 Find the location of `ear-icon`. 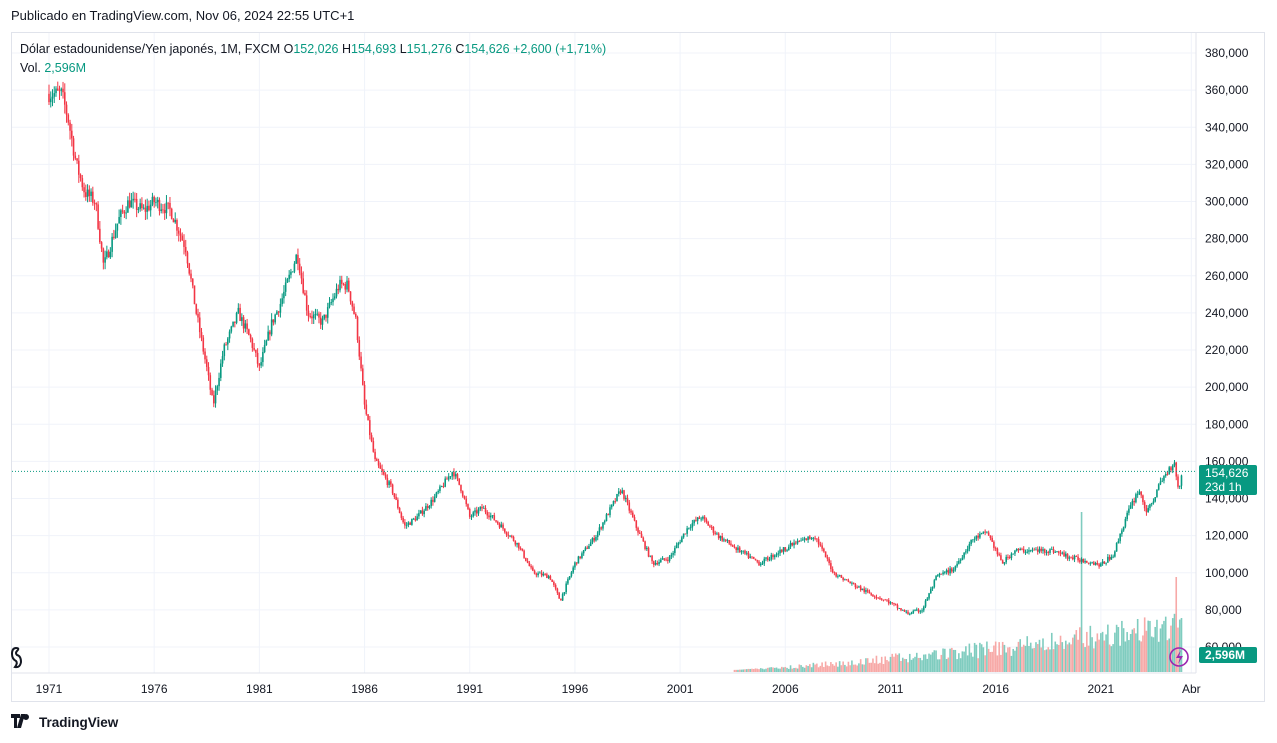

ear-icon is located at coordinates (16, 657).